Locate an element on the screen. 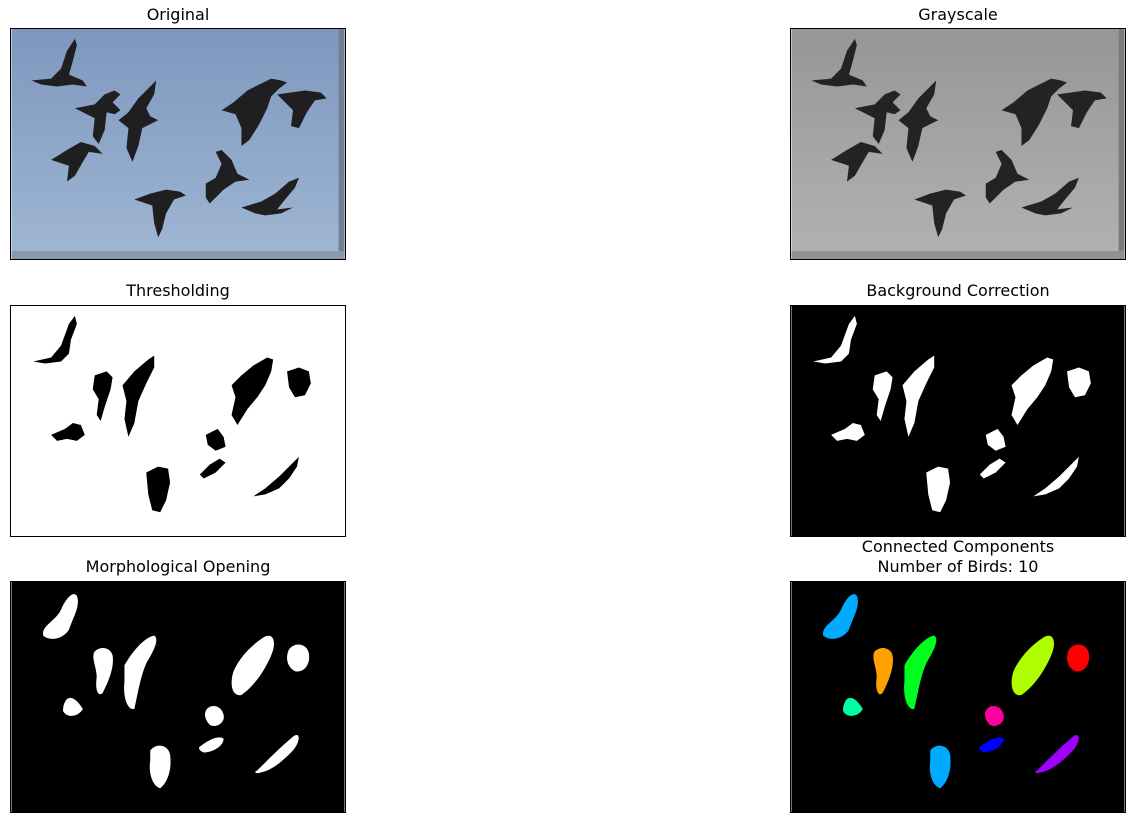 The height and width of the screenshot is (820, 1135). opening-image is located at coordinates (178, 697).